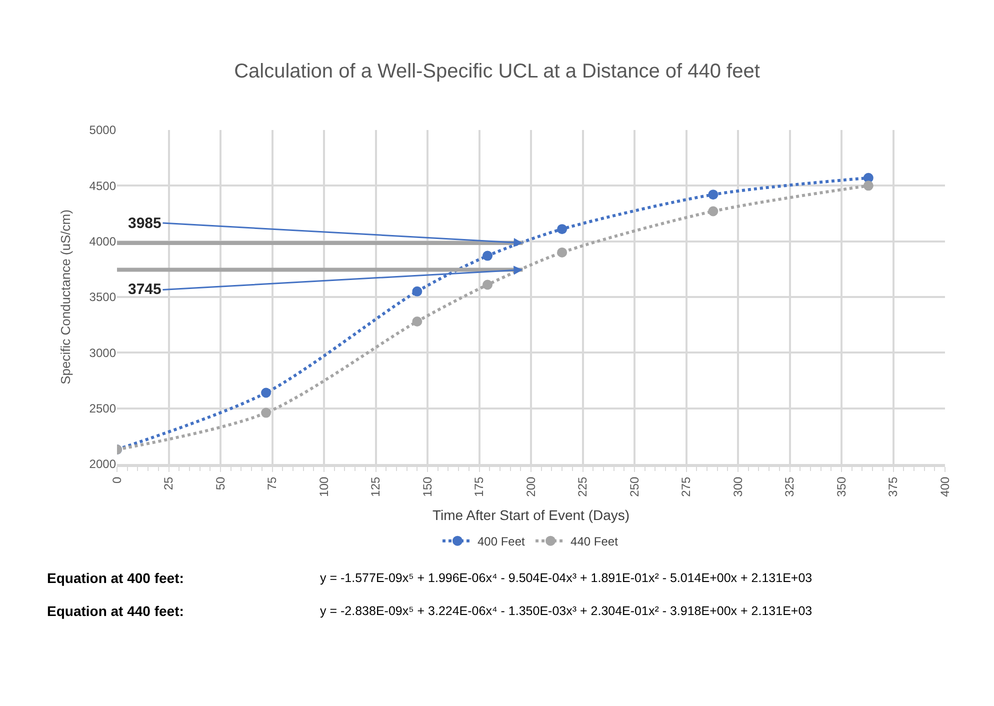  What do you see at coordinates (145, 289) in the screenshot?
I see `annotation: 3745` at bounding box center [145, 289].